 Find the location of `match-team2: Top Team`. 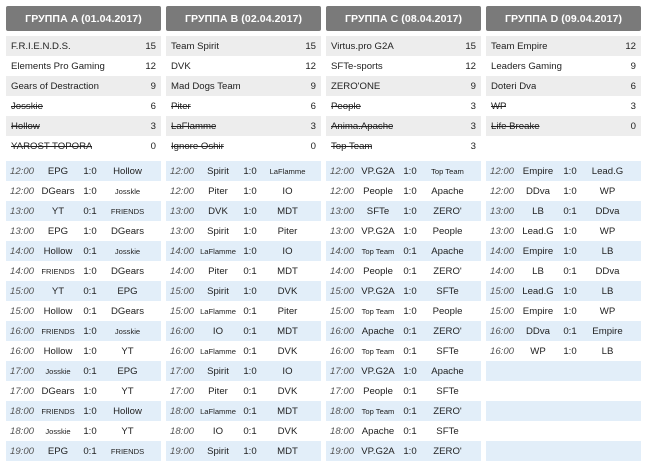

match-team2: Top Team is located at coordinates (447, 171).